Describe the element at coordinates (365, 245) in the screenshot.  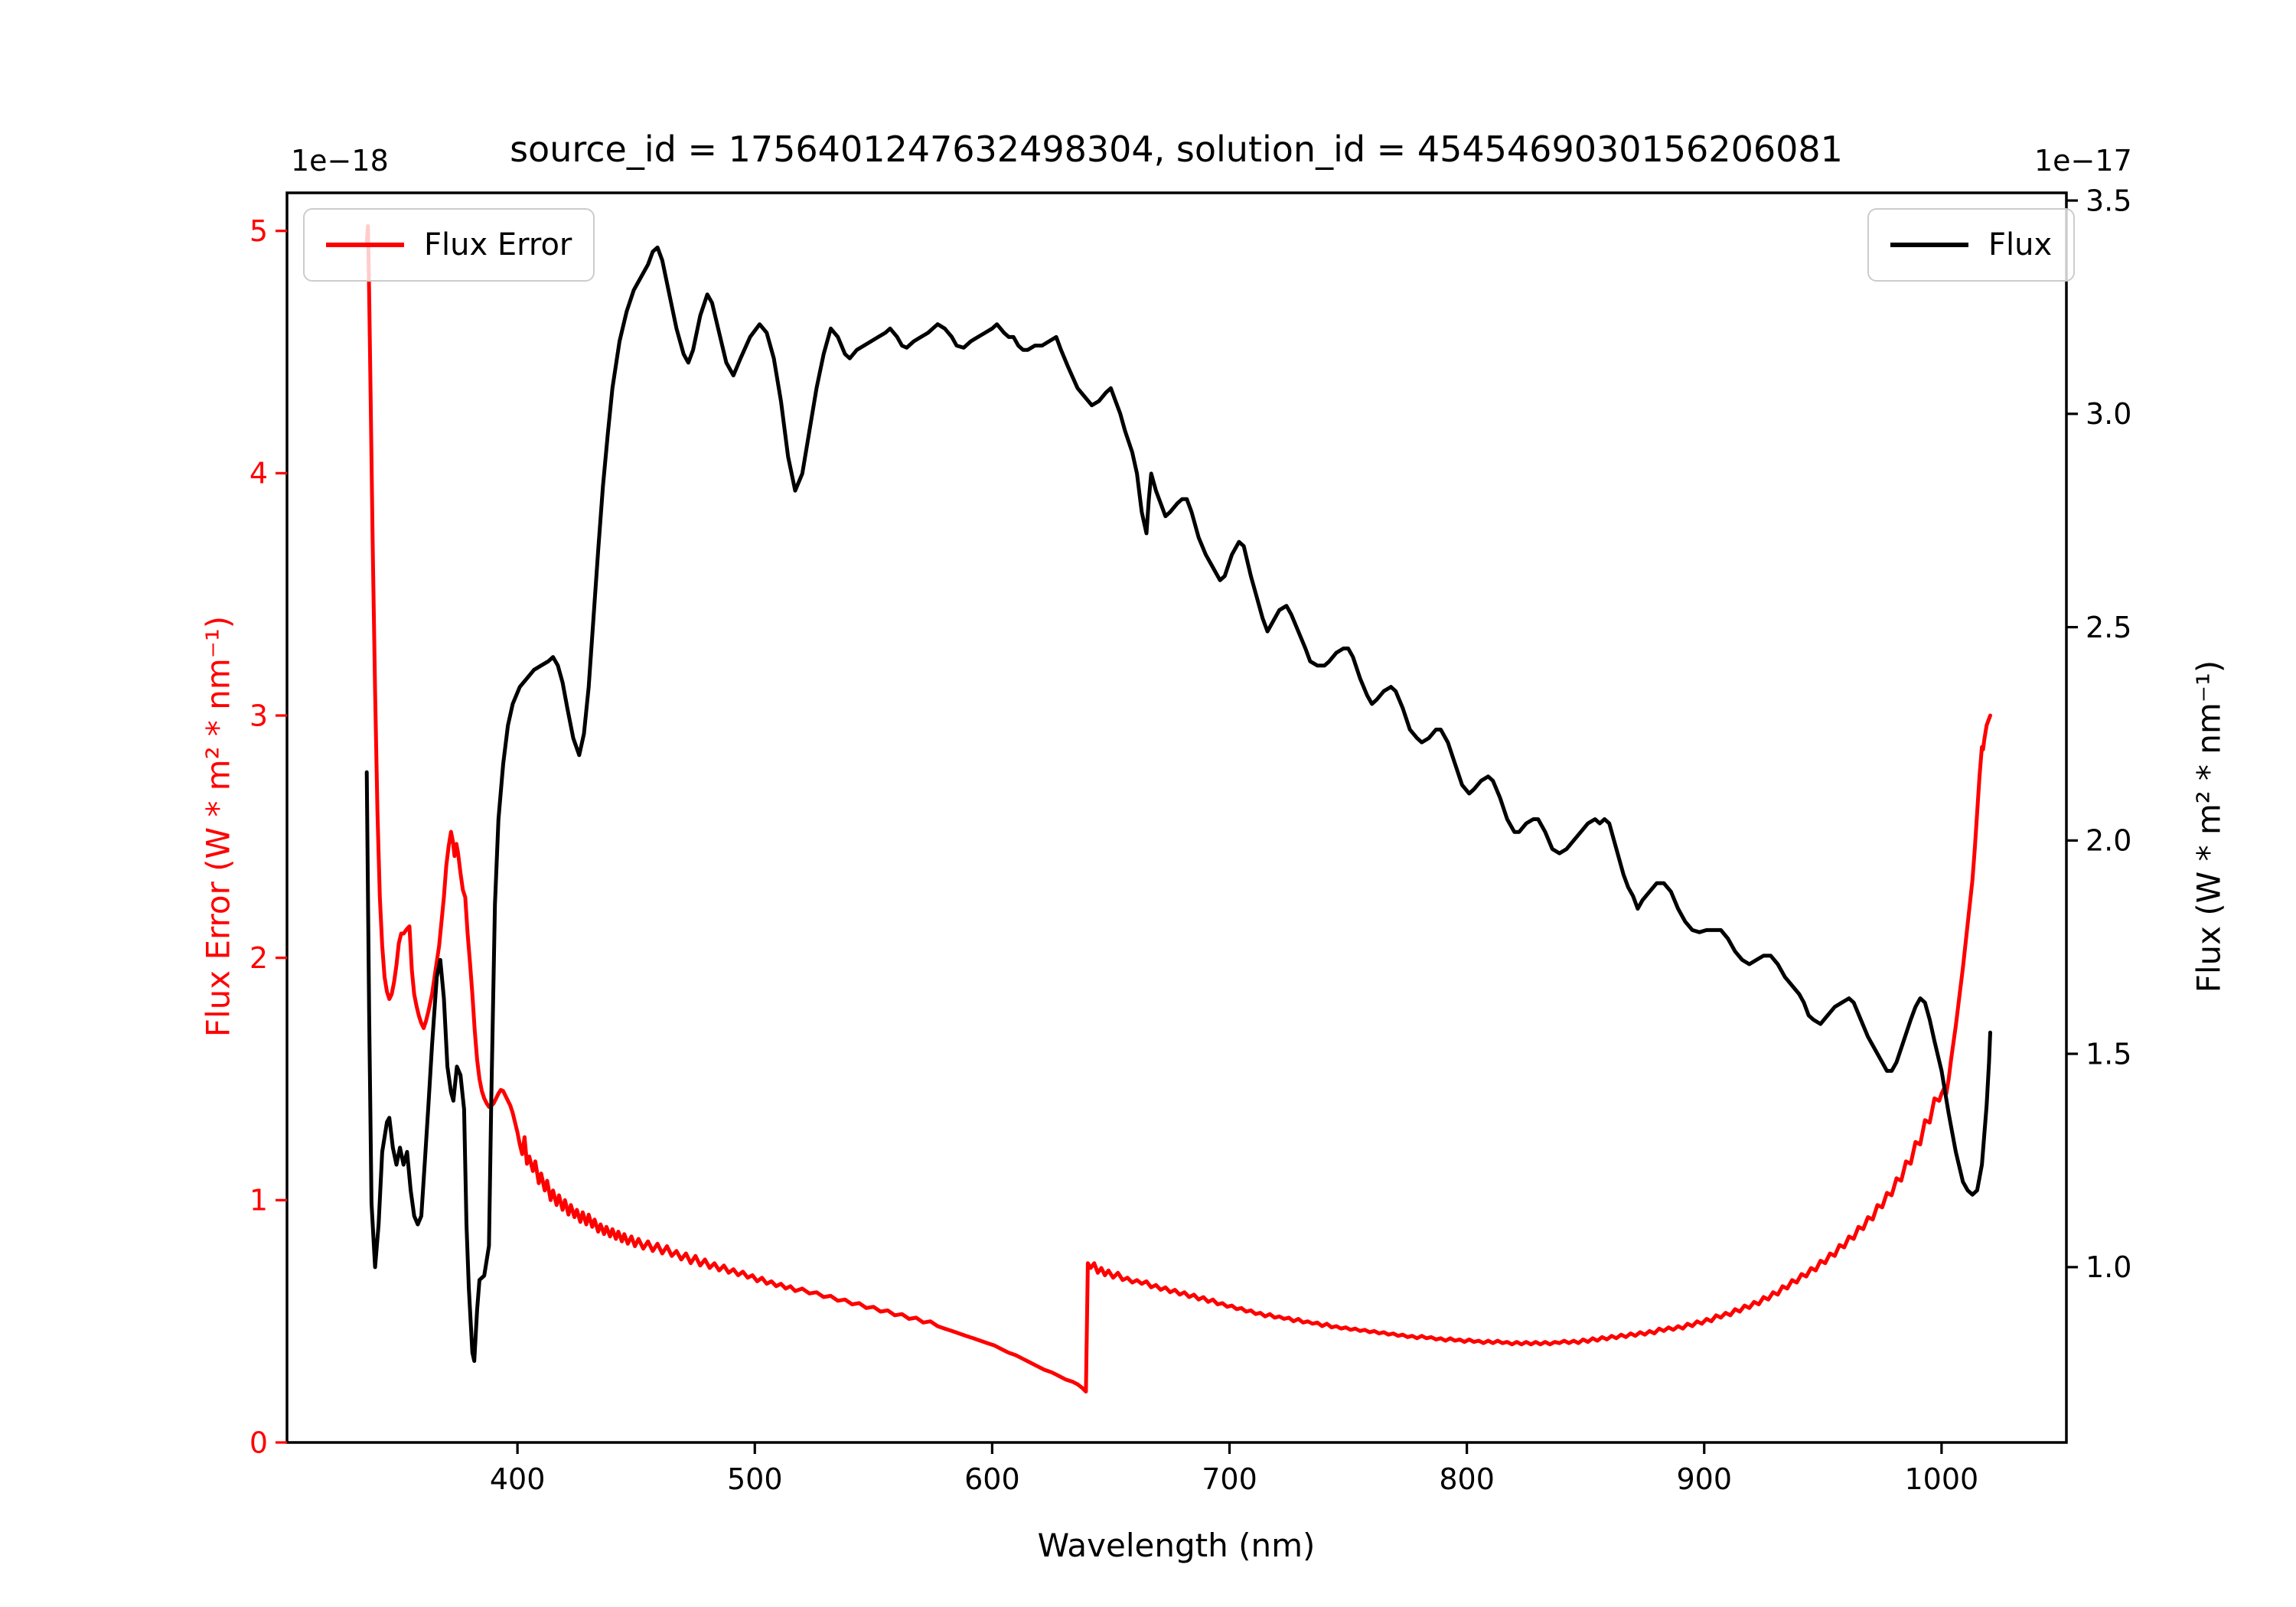
I see `flux-error-line-sample` at that location.